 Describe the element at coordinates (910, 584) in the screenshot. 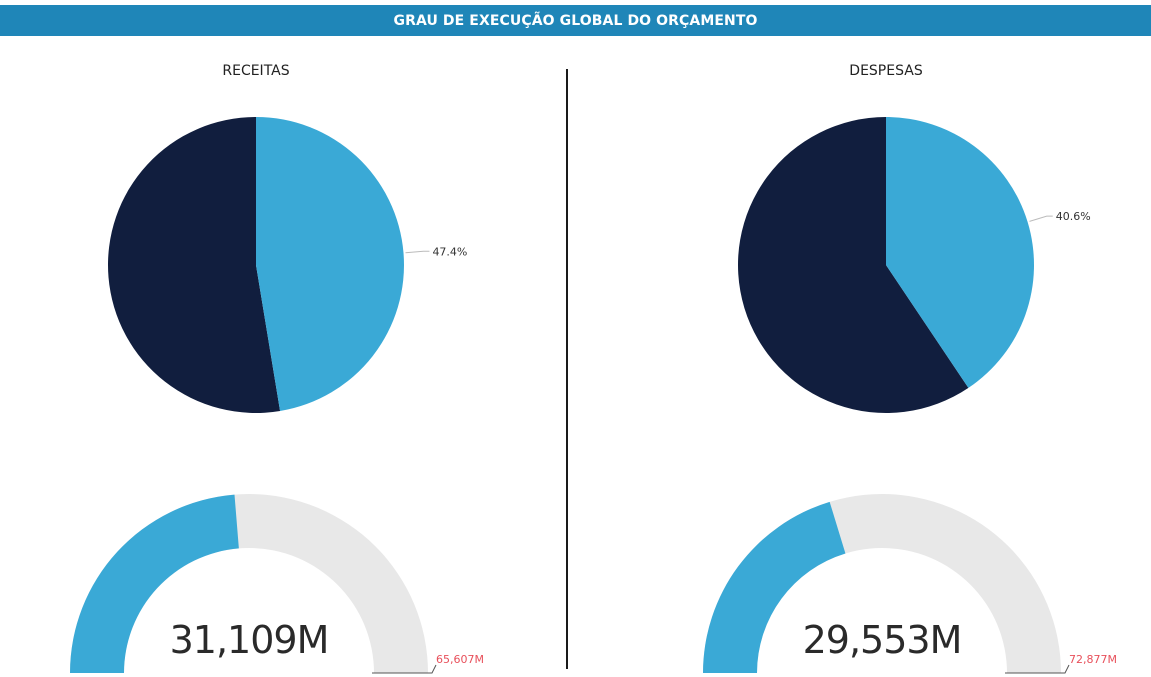

I see `despesas-gauge: 29,553M 72,877M` at that location.